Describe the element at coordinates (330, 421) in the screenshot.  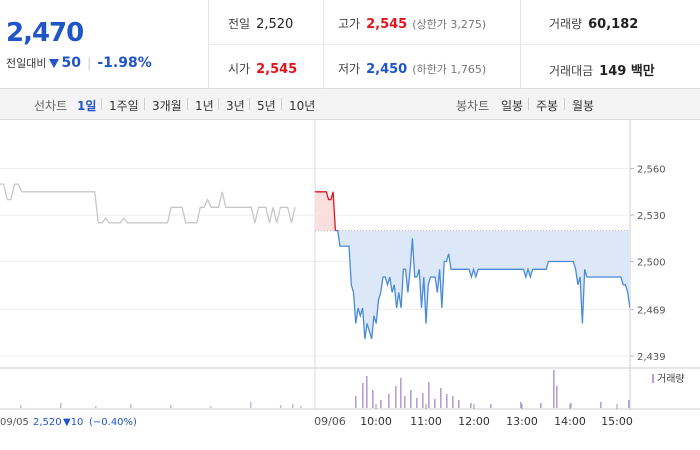
I see `x-tick-label: 09/06` at that location.